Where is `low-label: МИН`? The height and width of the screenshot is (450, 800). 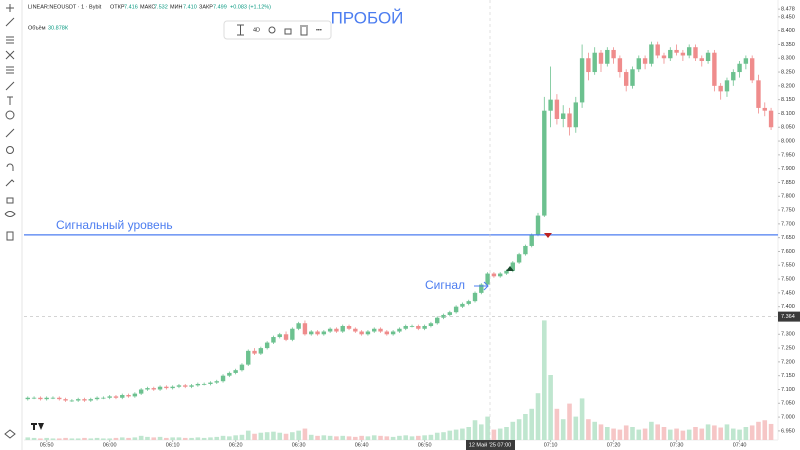
low-label: МИН is located at coordinates (176, 7).